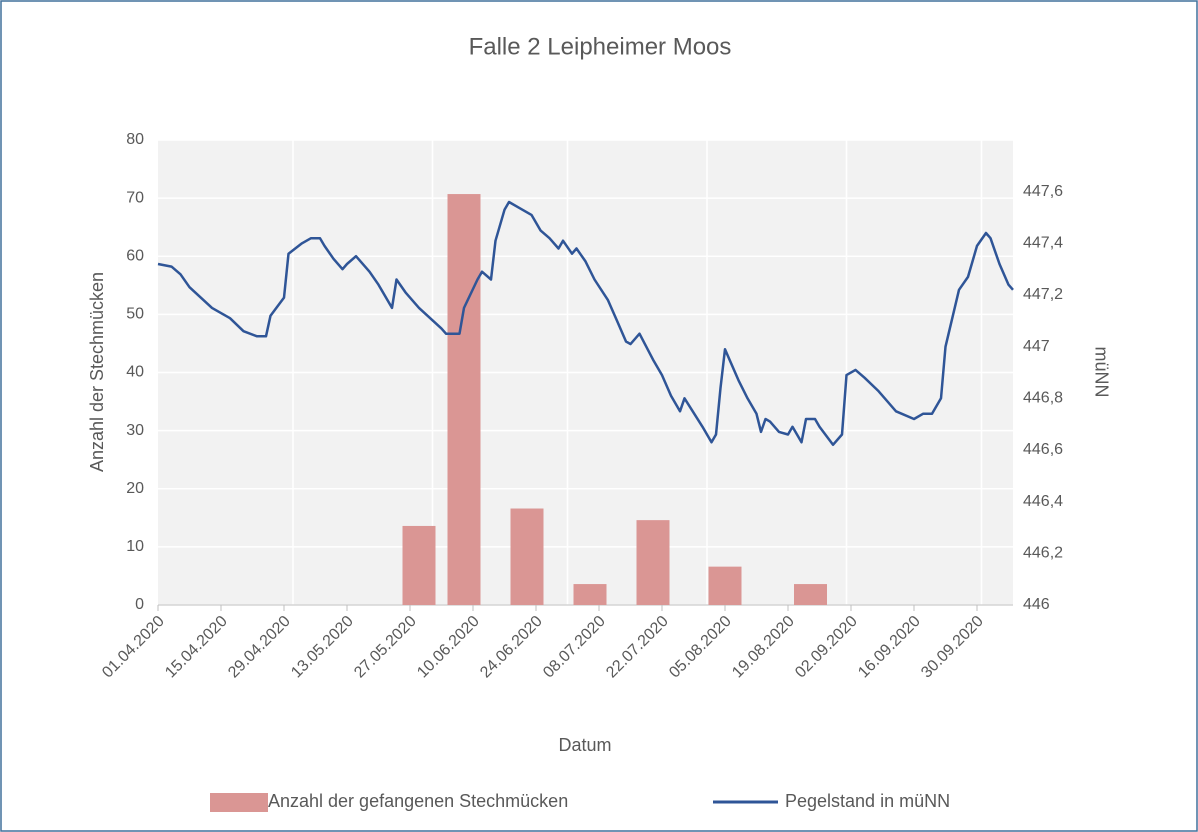 The height and width of the screenshot is (832, 1198). What do you see at coordinates (1036, 604) in the screenshot?
I see `y2-tick-label: 446` at bounding box center [1036, 604].